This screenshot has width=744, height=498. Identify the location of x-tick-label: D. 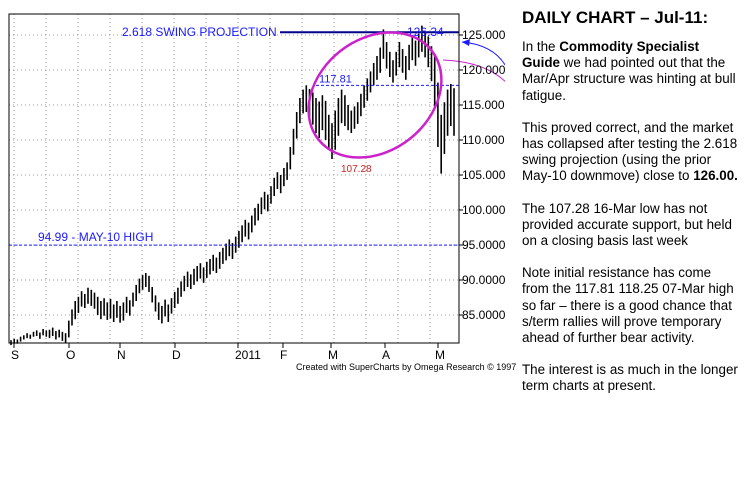
(176, 355).